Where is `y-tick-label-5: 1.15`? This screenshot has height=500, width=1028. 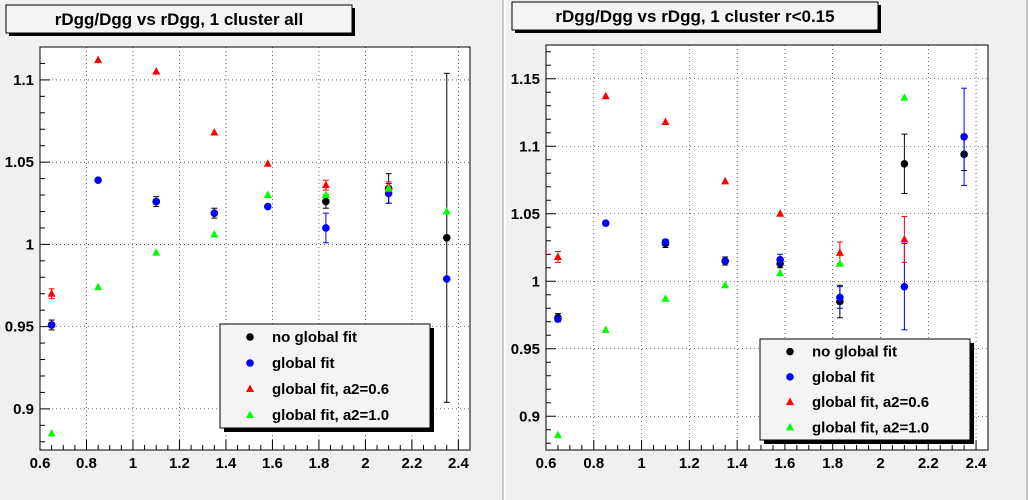
y-tick-label-5: 1.15 is located at coordinates (525, 79).